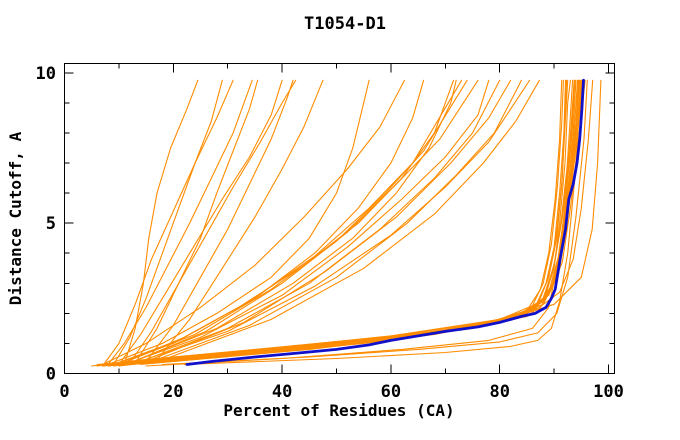  Describe the element at coordinates (338, 410) in the screenshot. I see `x-axis-title: Percent of Residues (CA)` at that location.